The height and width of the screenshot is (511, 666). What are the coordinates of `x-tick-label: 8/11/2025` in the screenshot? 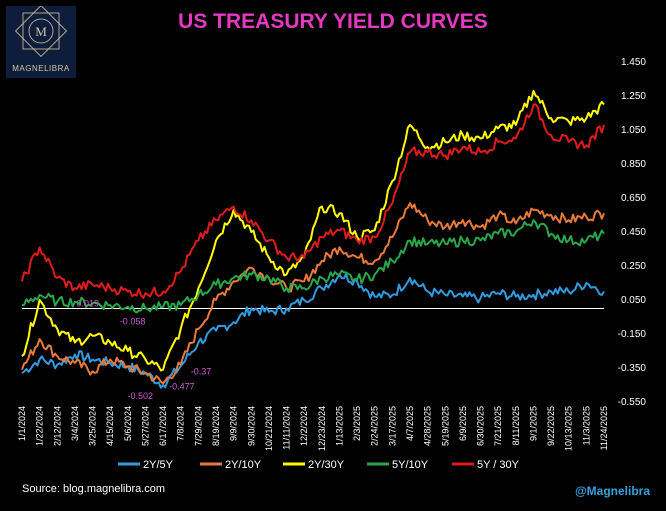 It's located at (516, 425).